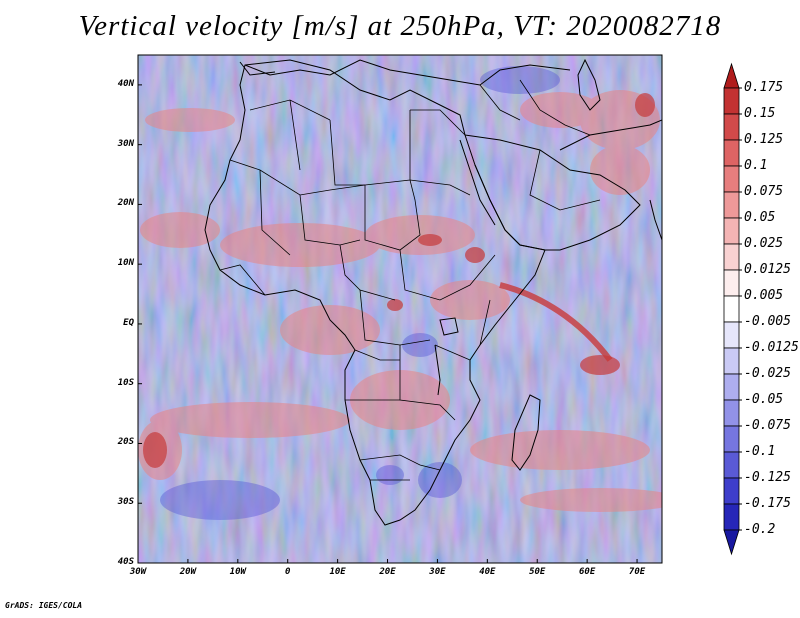 The image size is (800, 618). Describe the element at coordinates (764, 295) in the screenshot. I see `colorbar-label: 0.005` at that location.